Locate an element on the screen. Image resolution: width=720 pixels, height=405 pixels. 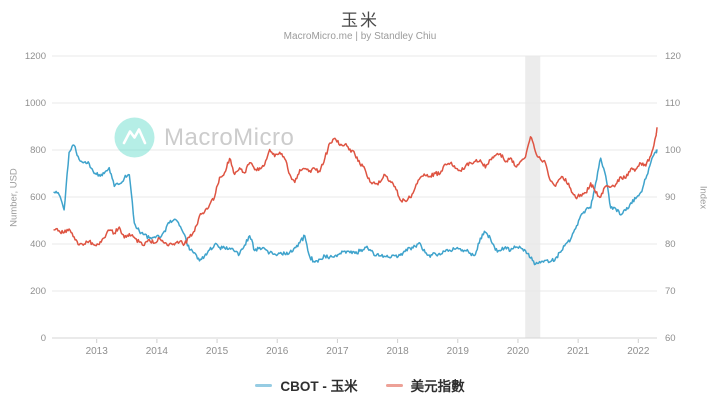
legend-item-usd-index: 美元指數 is located at coordinates (425, 385).